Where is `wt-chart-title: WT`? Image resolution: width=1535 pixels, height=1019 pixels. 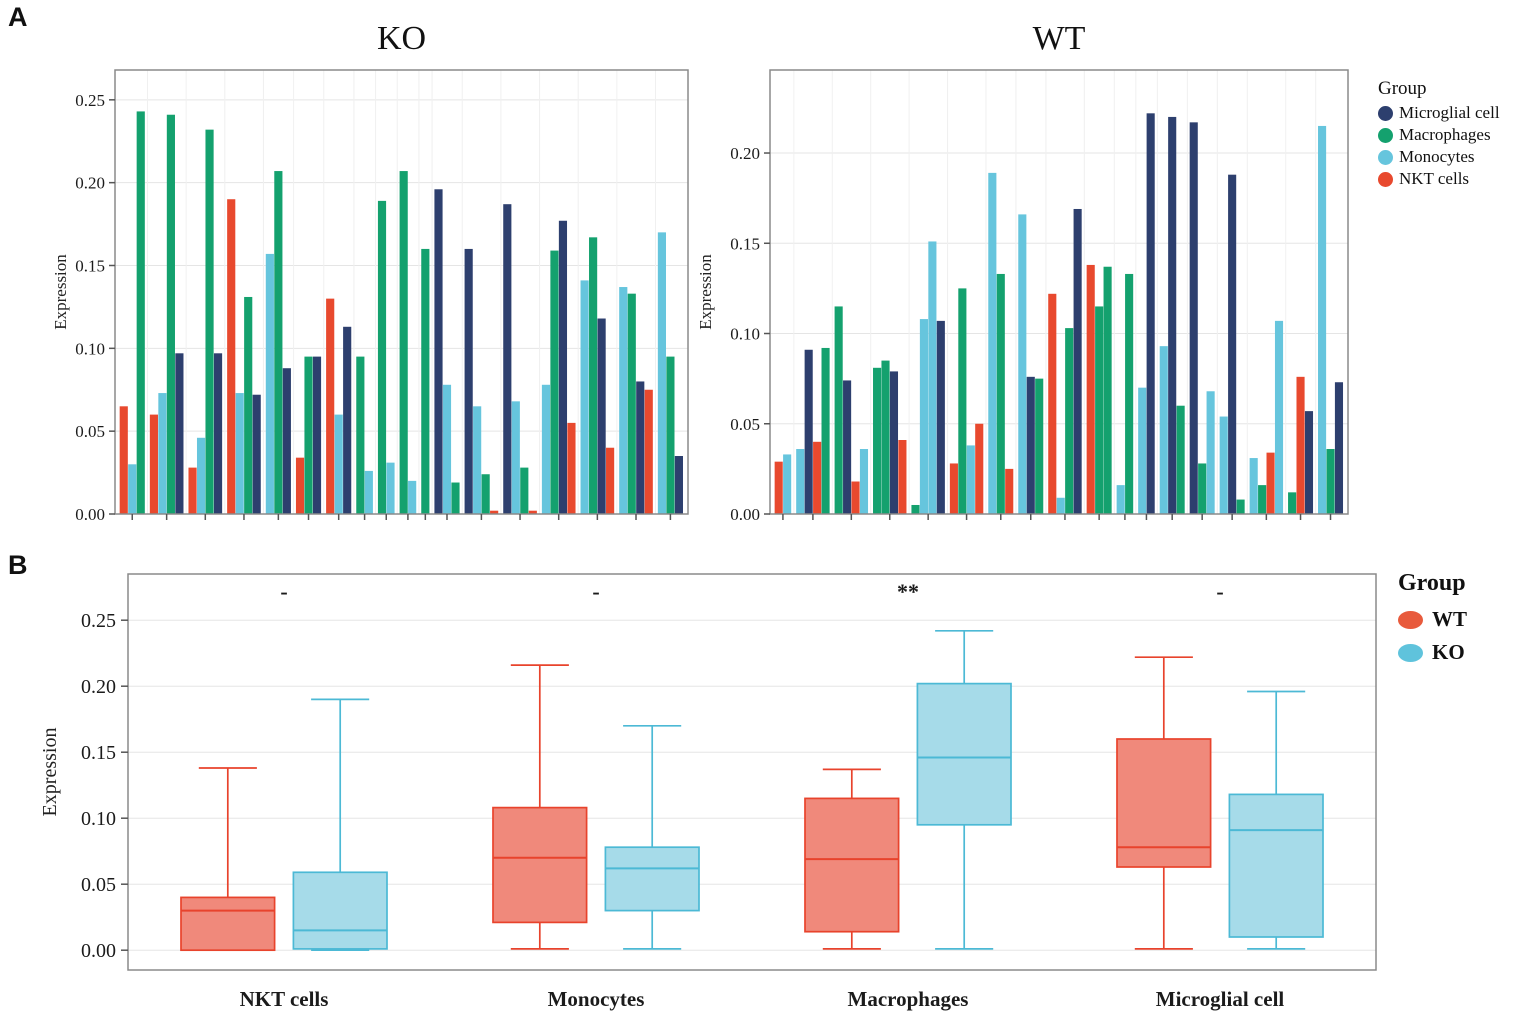 wt-chart-title: WT is located at coordinates (1059, 38).